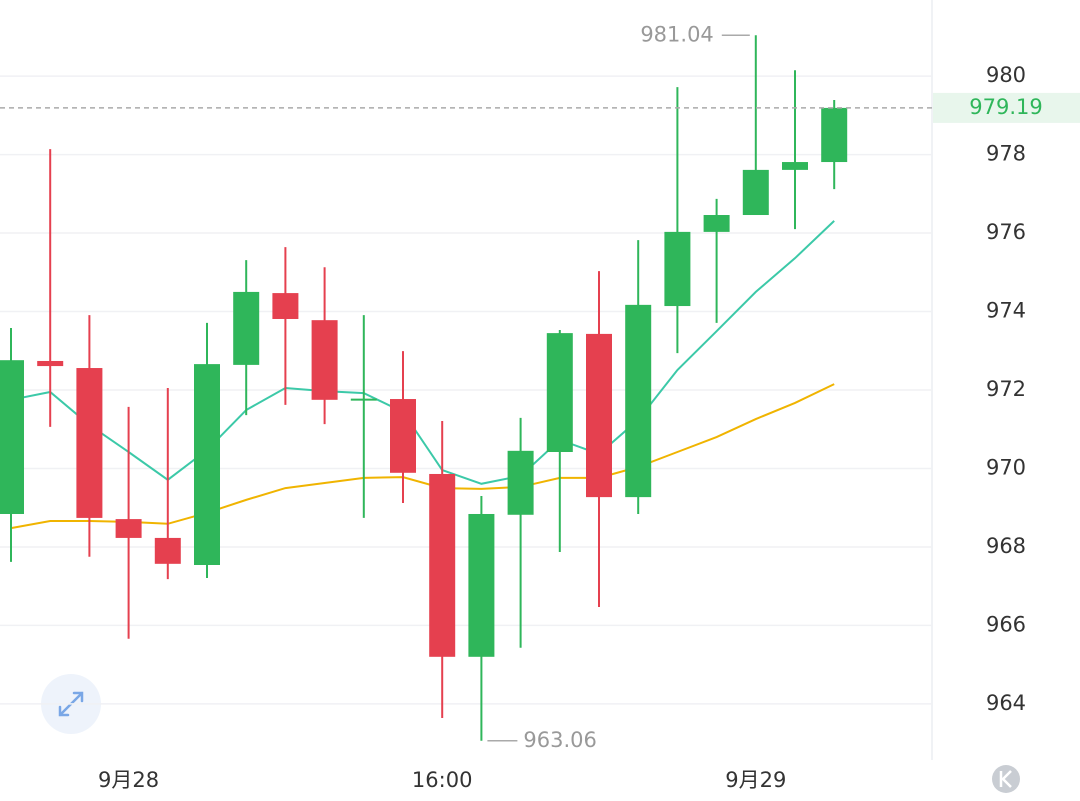 This screenshot has height=801, width=1080. What do you see at coordinates (676, 34) in the screenshot?
I see `max-marker-label: 981.04` at bounding box center [676, 34].